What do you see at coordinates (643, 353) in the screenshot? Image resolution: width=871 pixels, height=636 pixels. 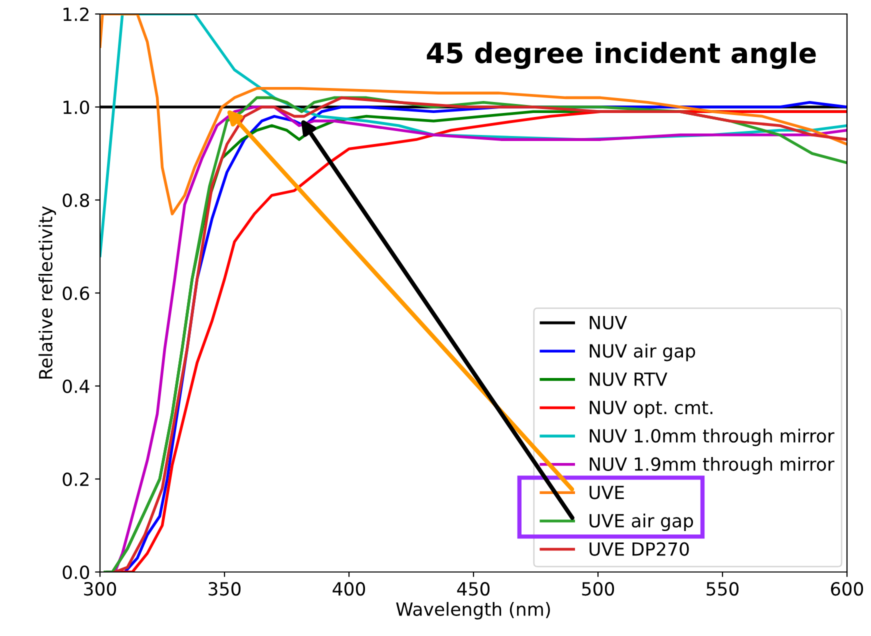 I see `legend-label: NUV air gap` at bounding box center [643, 353].